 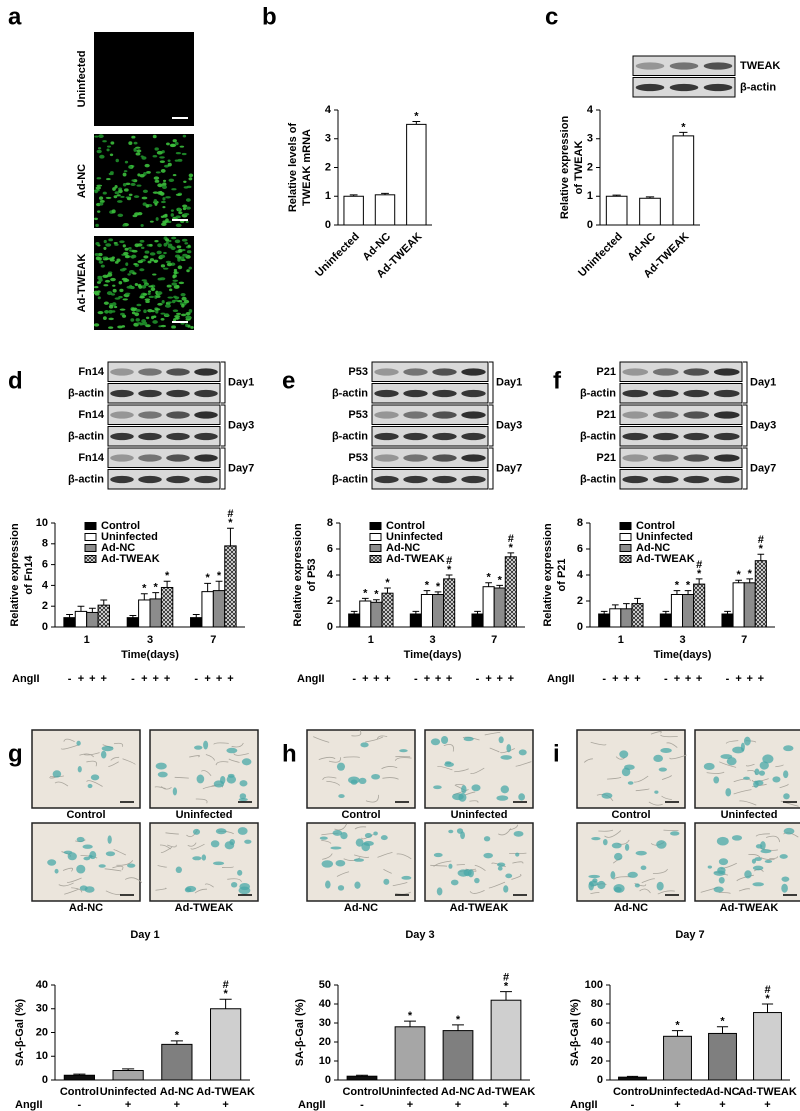 What do you see at coordinates (330, 549) in the screenshot?
I see `y-tick-label: 6` at bounding box center [330, 549].